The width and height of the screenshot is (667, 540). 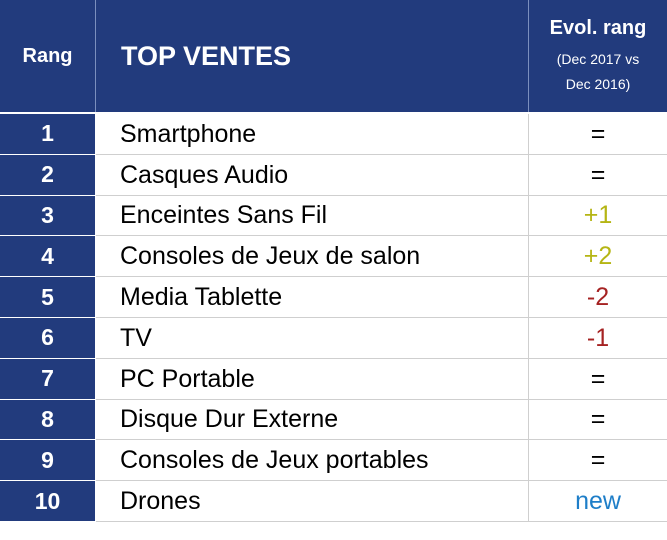 I want to click on header-evol: Evol. rang (Dec 2017 vs Dec 2016), so click(x=598, y=56).